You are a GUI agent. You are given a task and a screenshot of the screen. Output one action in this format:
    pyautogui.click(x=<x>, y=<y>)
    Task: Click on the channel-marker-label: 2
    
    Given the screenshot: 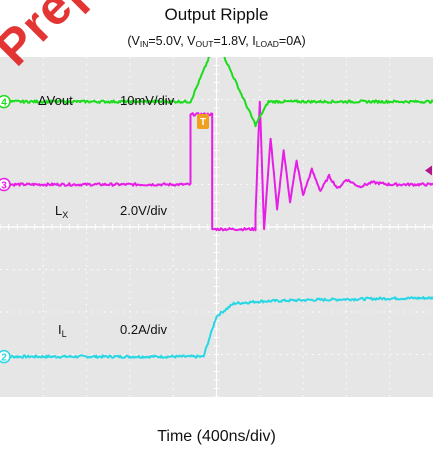 What is the action you would take?
    pyautogui.click(x=4, y=358)
    